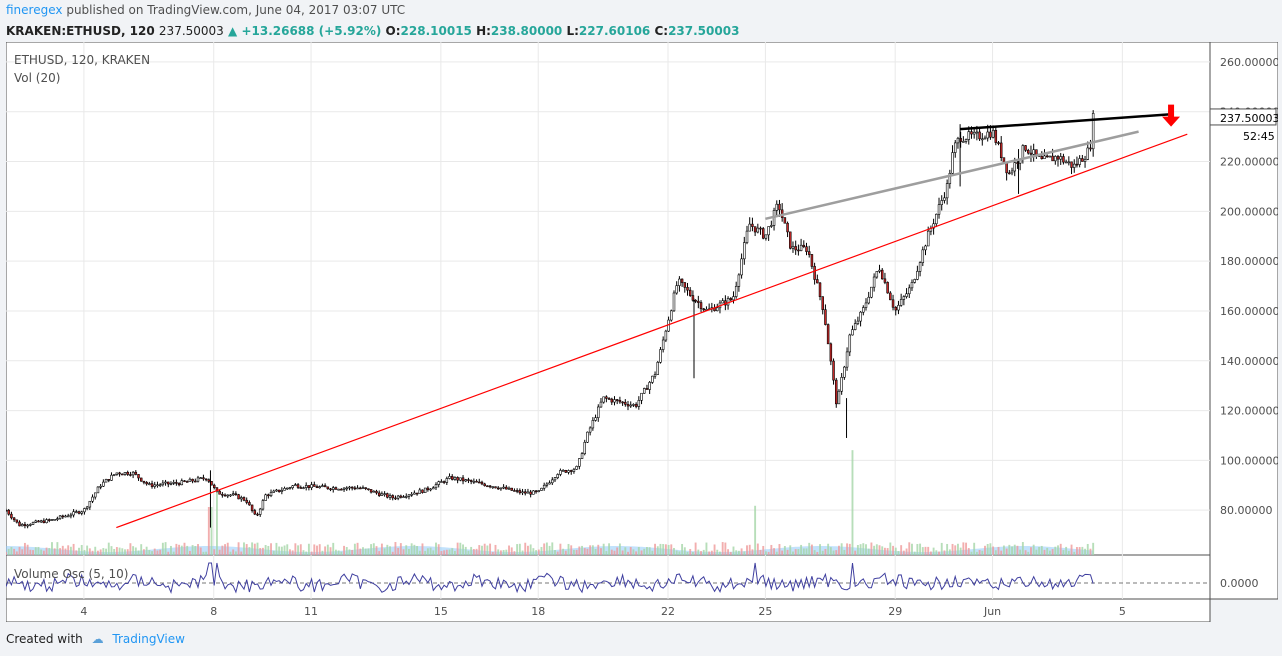 This screenshot has width=1282, height=656. I want to click on osc-pane-bg, so click(608, 577).